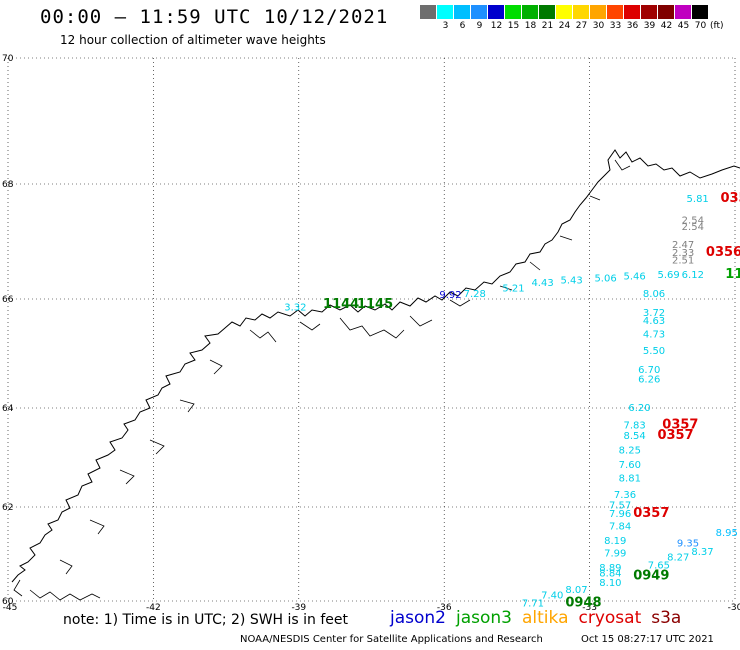 The image size is (740, 650). I want to click on map-title: 00:00 – 11:59 UTC 10/12/2021, so click(214, 17).